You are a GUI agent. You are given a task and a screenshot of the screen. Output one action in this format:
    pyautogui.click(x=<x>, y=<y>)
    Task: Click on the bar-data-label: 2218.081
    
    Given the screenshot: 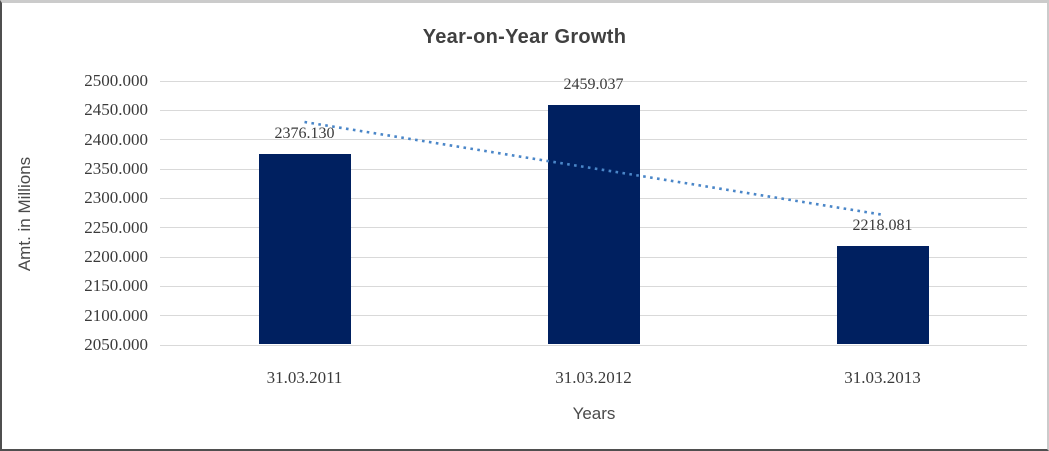 What is the action you would take?
    pyautogui.click(x=882, y=226)
    